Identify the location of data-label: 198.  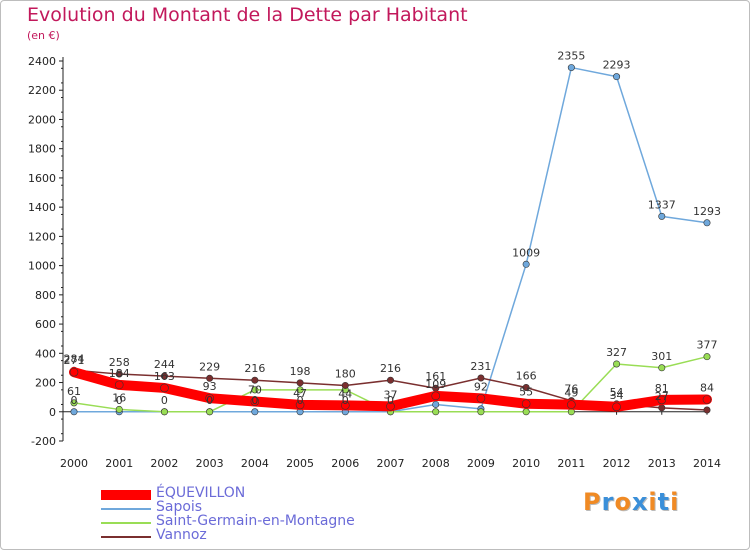
(300, 371).